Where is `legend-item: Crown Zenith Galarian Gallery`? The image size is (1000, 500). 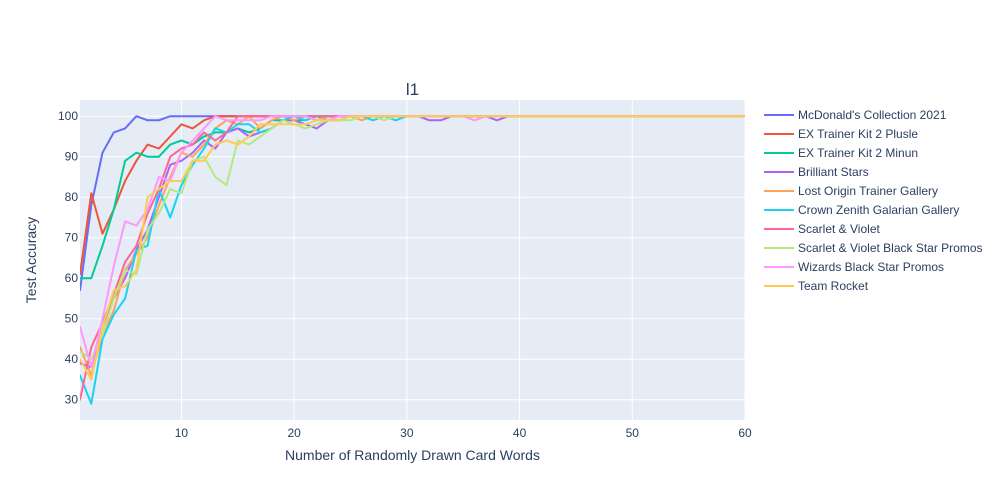
legend-item: Crown Zenith Galarian Gallery is located at coordinates (861, 210).